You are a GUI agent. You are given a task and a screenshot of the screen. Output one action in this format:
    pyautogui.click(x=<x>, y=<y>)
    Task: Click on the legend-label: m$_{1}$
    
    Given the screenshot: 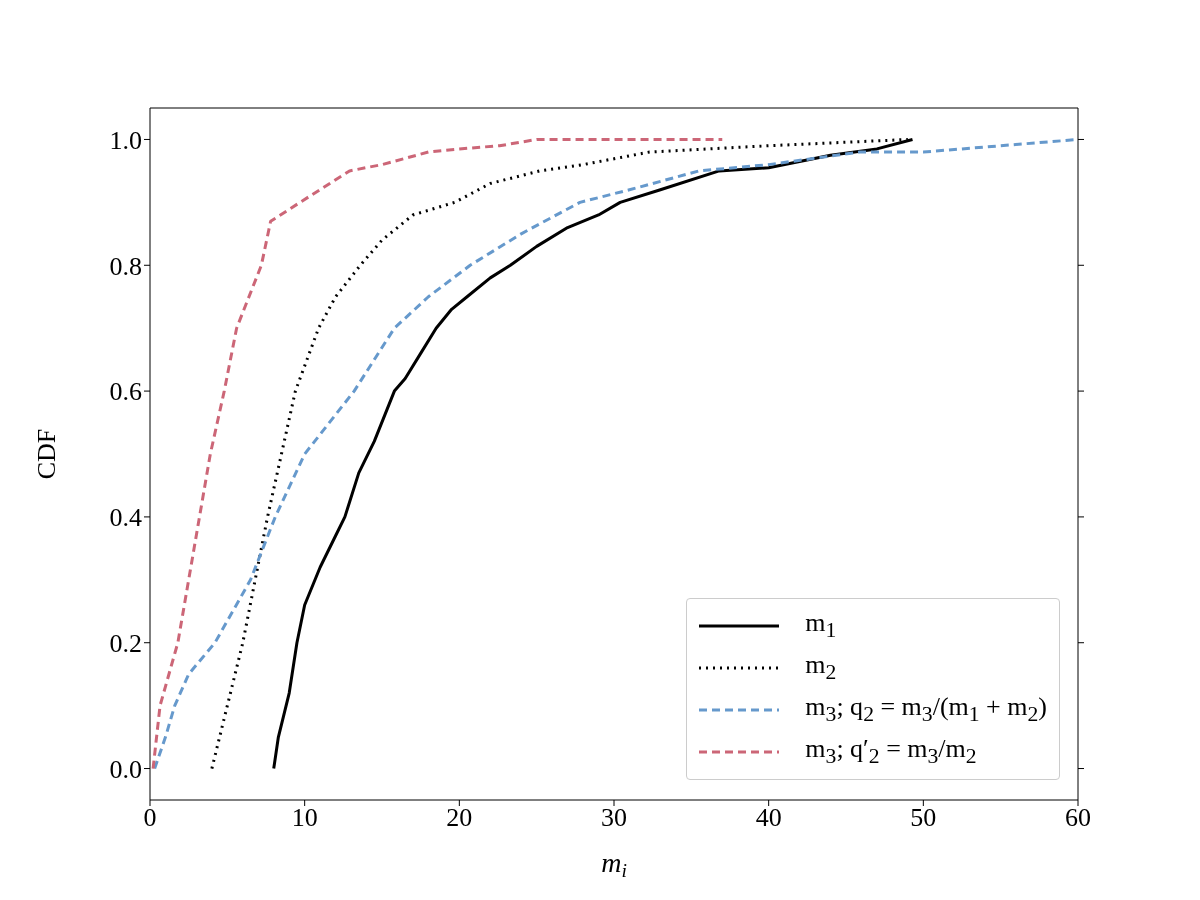 What is the action you would take?
    pyautogui.click(x=821, y=626)
    